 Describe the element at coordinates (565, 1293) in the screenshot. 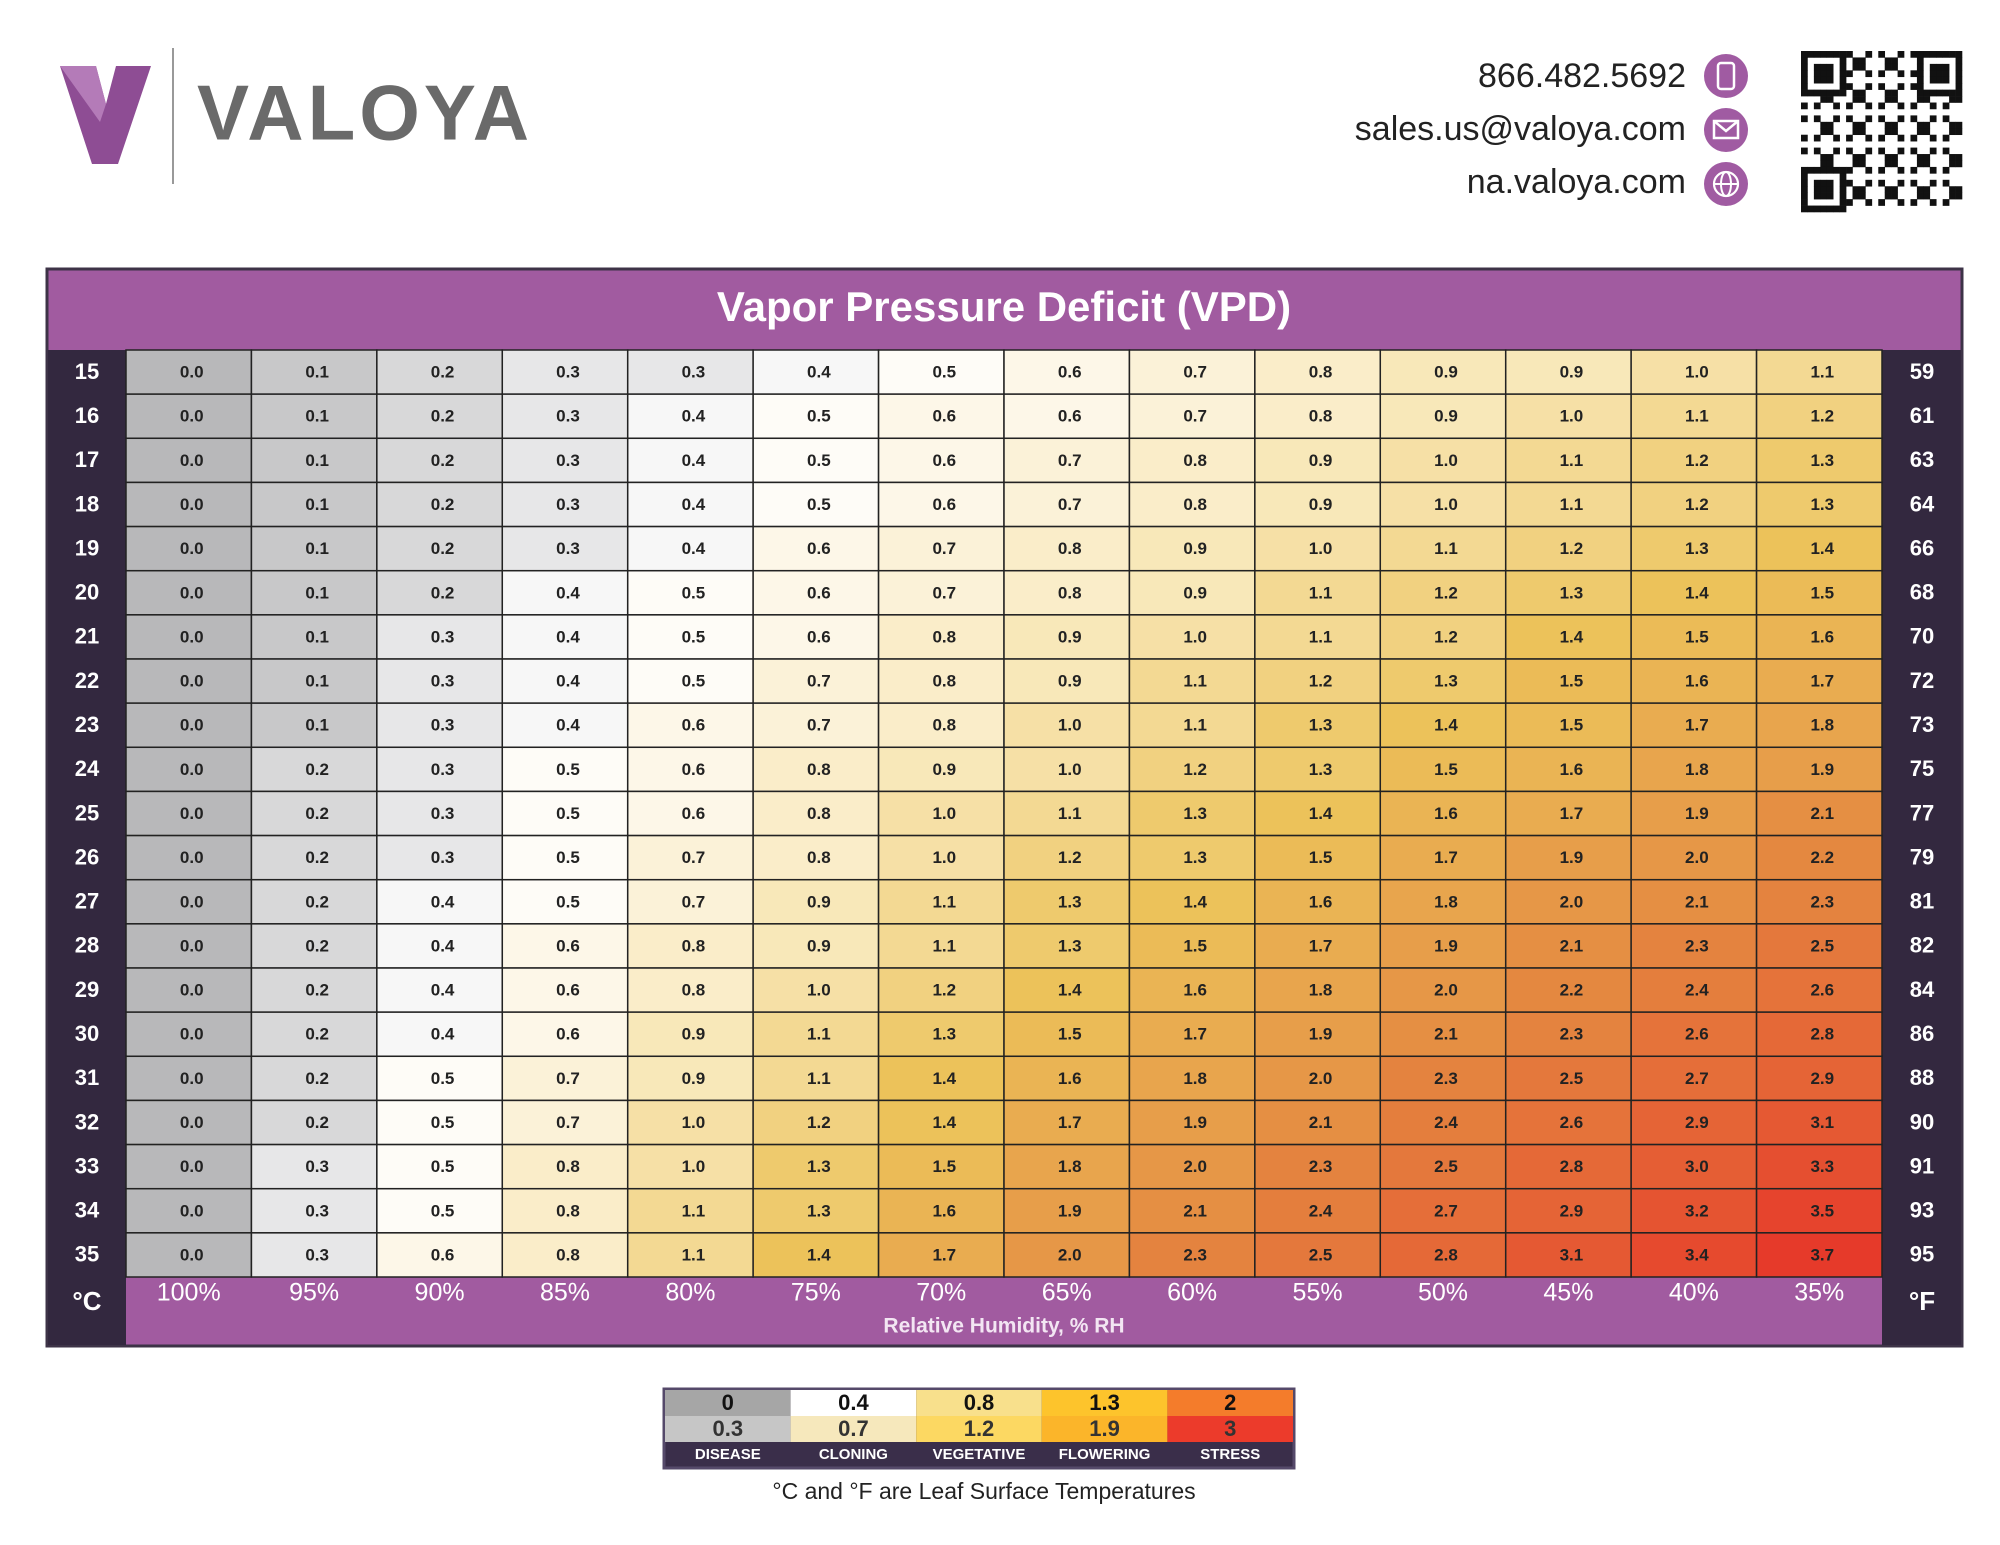

I see `humidity-label: 85%` at that location.